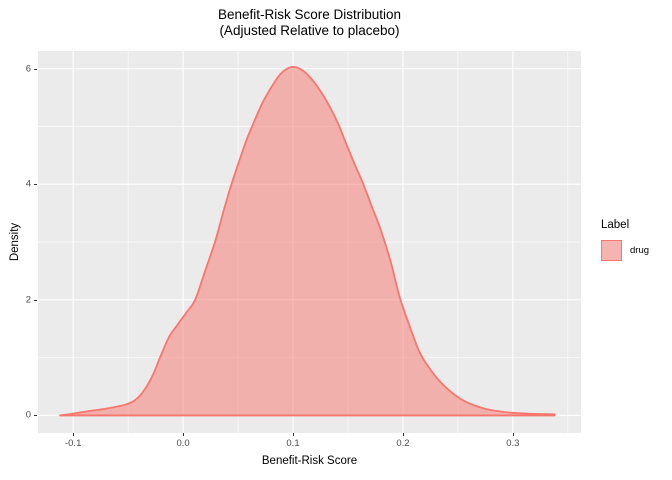  Describe the element at coordinates (73, 443) in the screenshot. I see `x-tick-label: -0.1` at that location.